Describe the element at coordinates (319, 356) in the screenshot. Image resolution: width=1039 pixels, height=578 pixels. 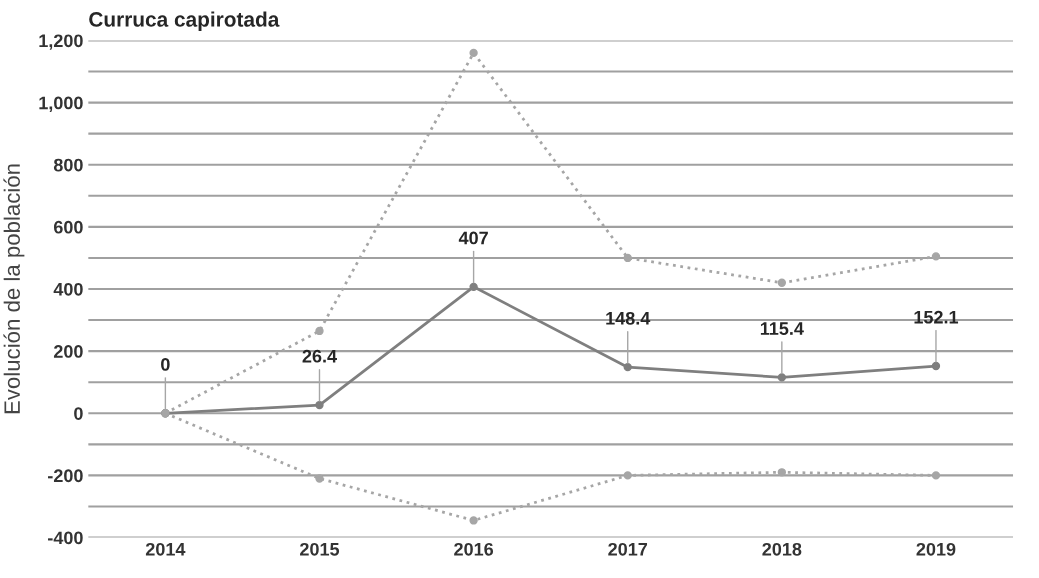
I see `data-label: 26.4` at that location.